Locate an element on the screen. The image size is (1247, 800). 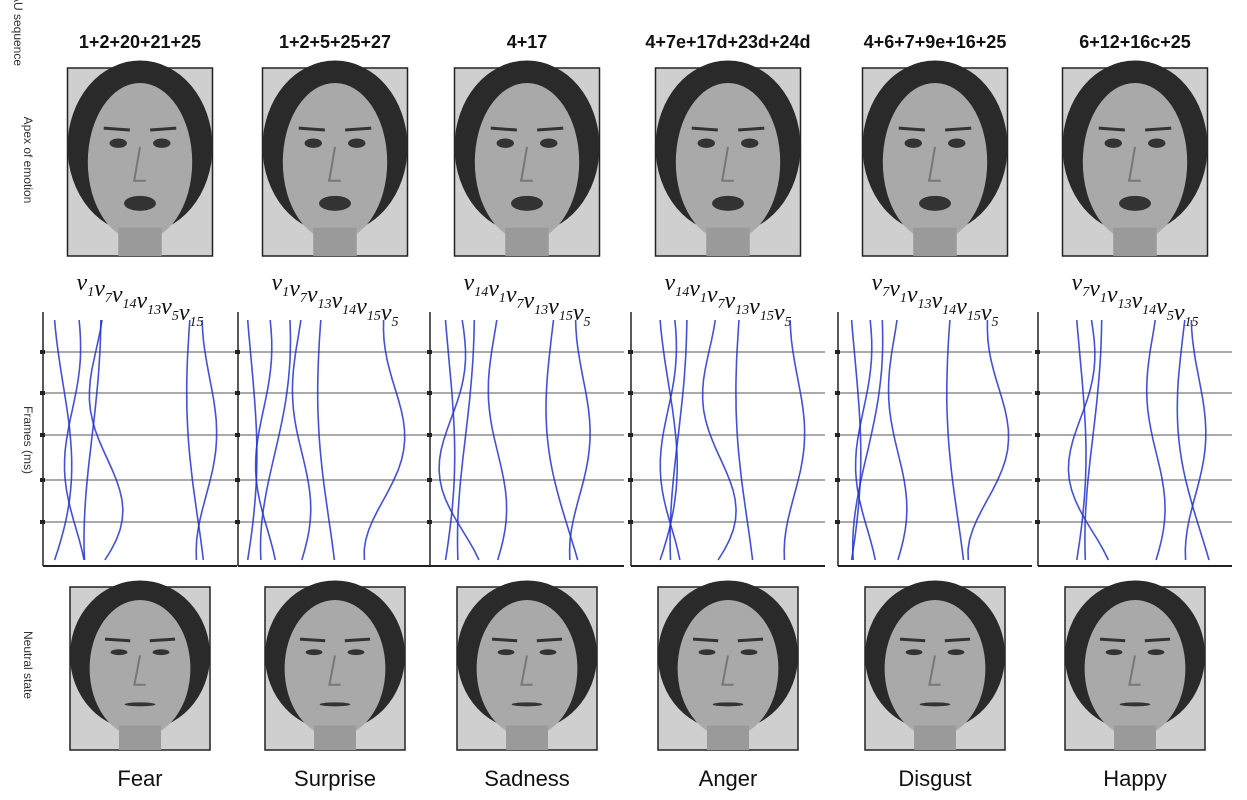
au-sequence: 4+7e+17d+23d+24d is located at coordinates (727, 42).